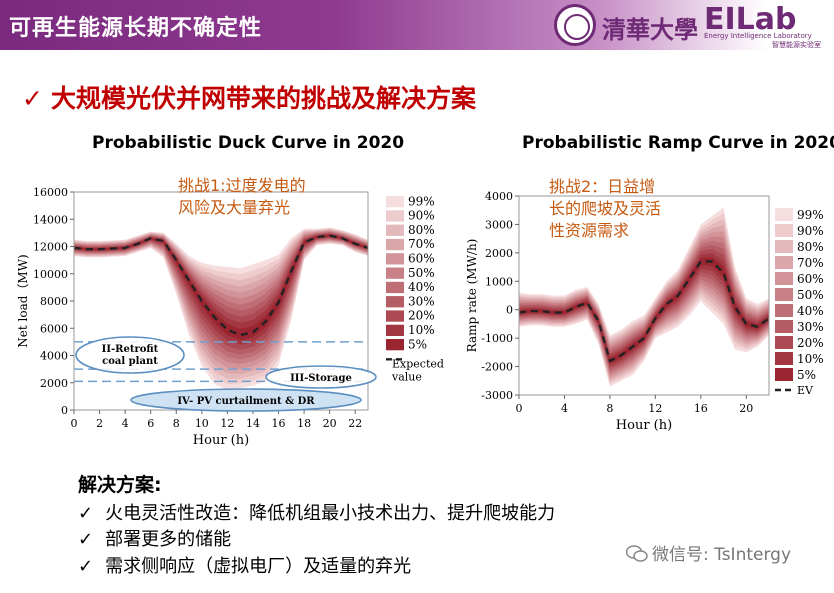  I want to click on ramp-y-tick-label: 3000, so click(499, 224).